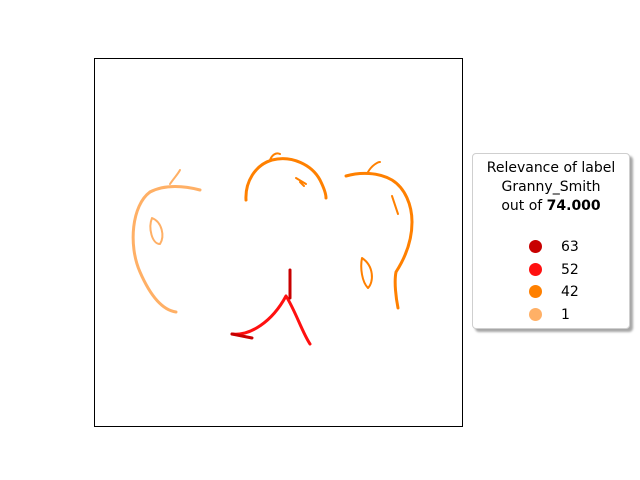 The height and width of the screenshot is (480, 640). Describe the element at coordinates (175, 177) in the screenshot. I see `left-apple-stem` at that location.